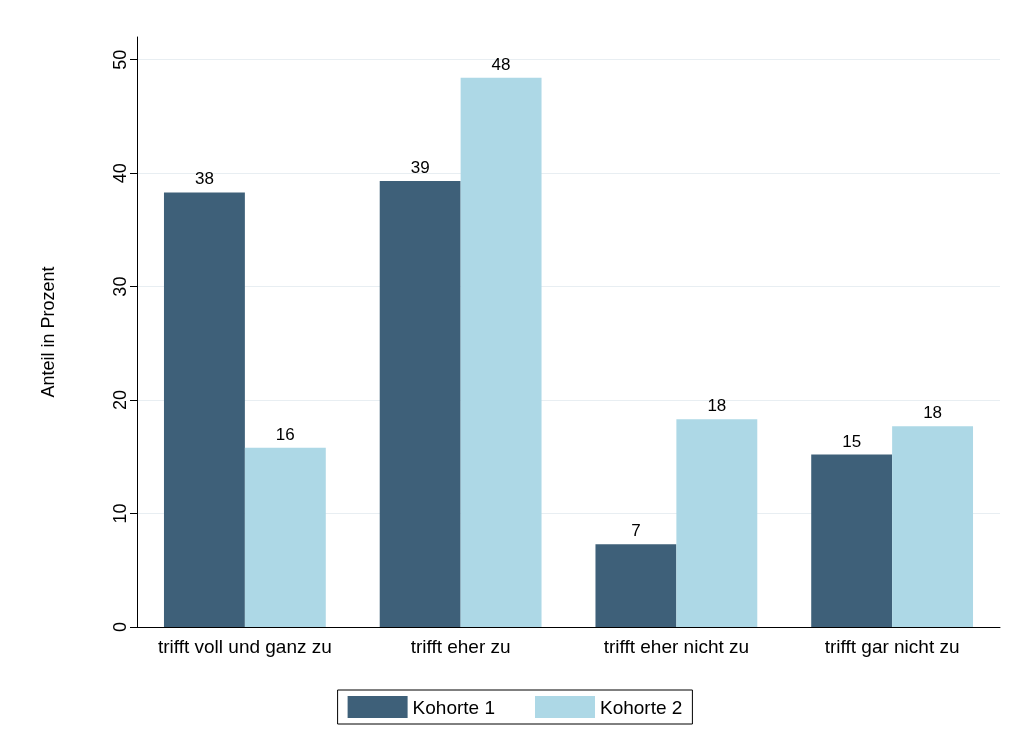 The height and width of the screenshot is (754, 1030). Describe the element at coordinates (852, 441) in the screenshot. I see `data-label: 15` at that location.